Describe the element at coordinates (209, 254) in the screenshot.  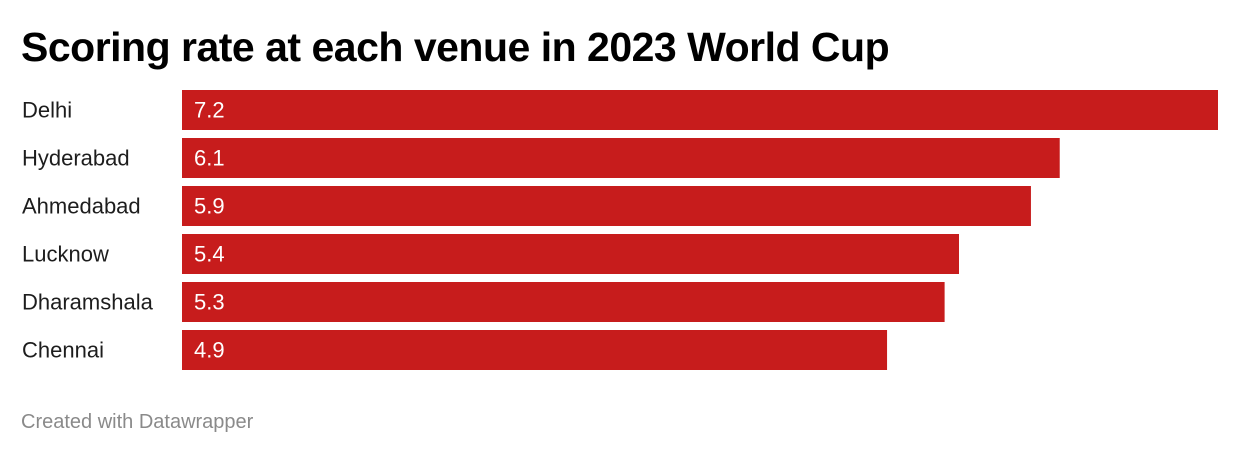
I see `value-label: 5.4` at that location.